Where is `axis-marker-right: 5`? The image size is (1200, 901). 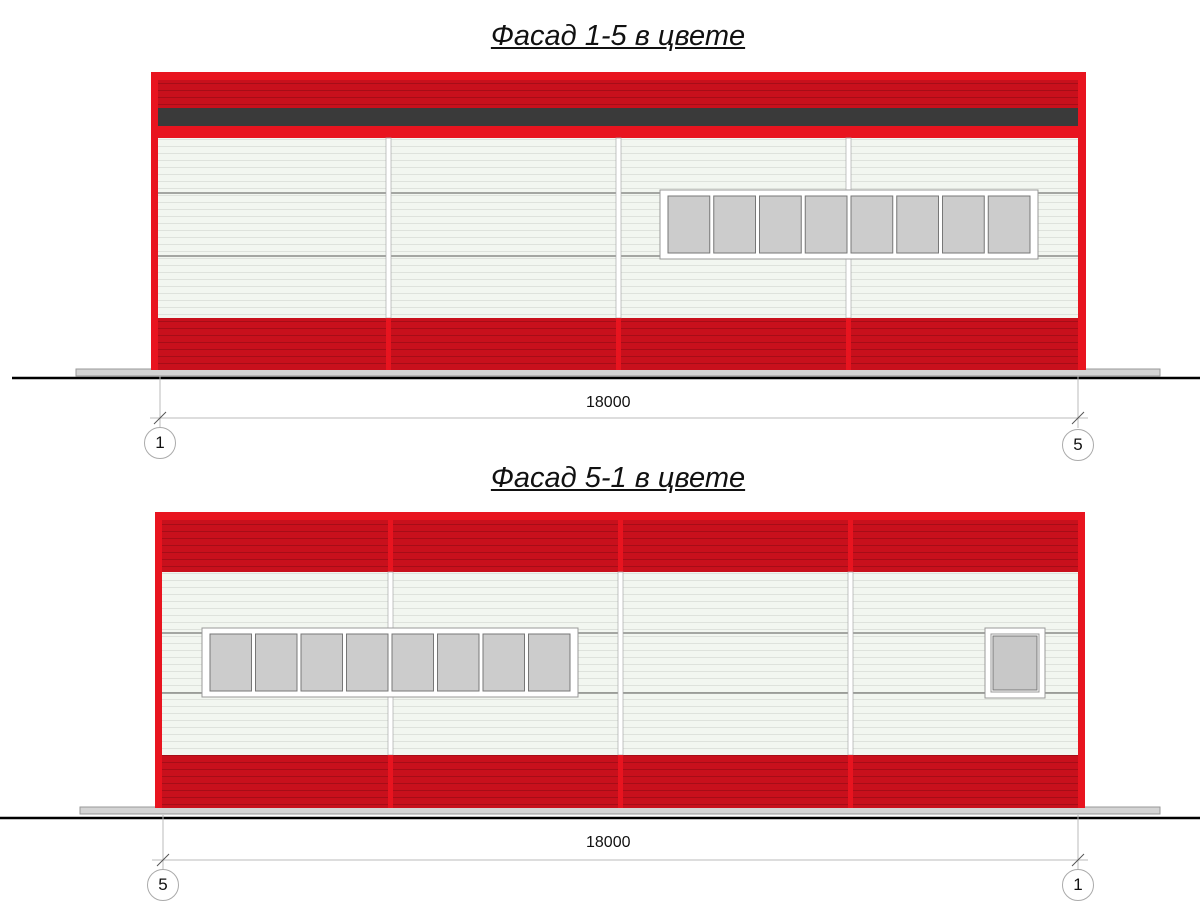 axis-marker-right: 5 is located at coordinates (1078, 445).